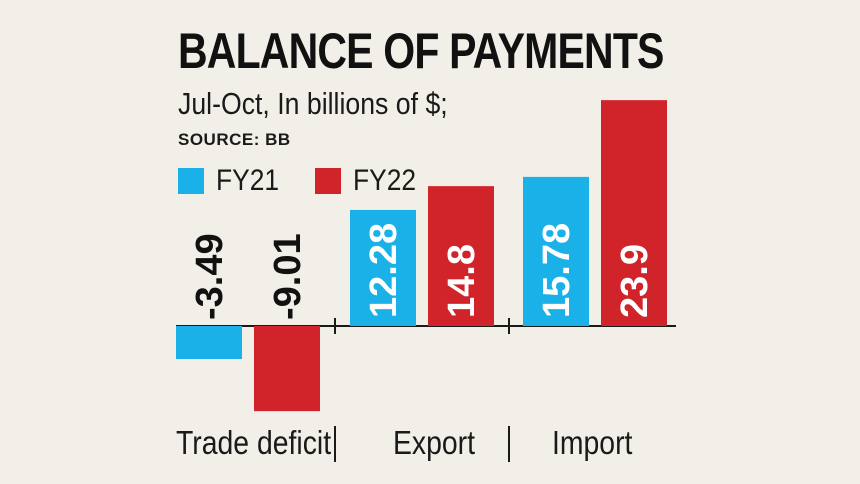  I want to click on legend-swatch-fy21, so click(191, 181).